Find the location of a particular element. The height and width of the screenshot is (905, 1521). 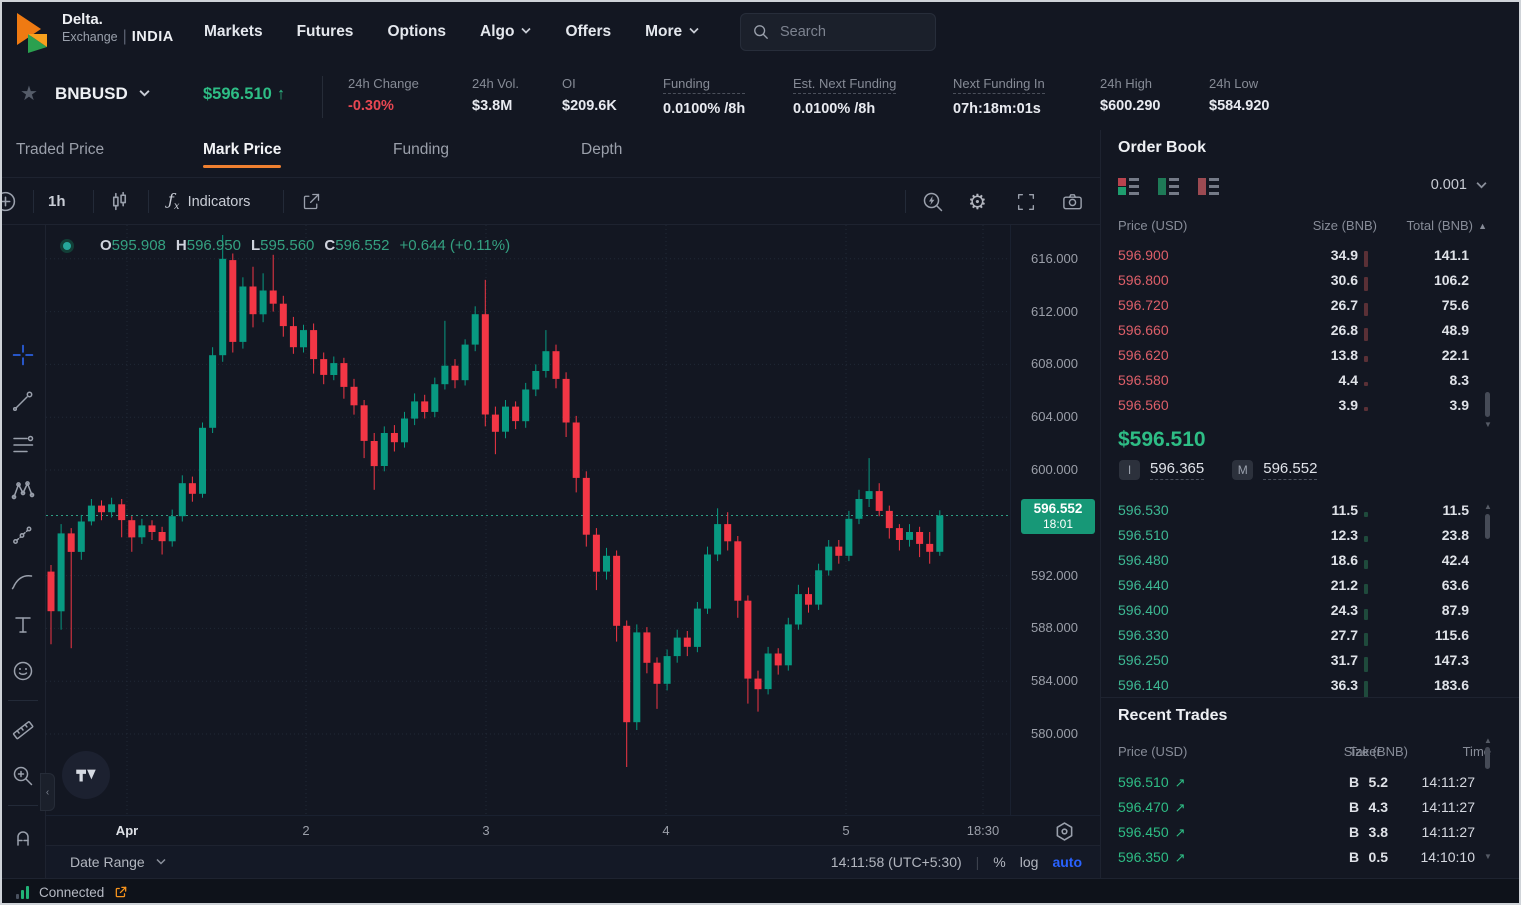

add-symbol-button is located at coordinates (8, 201).